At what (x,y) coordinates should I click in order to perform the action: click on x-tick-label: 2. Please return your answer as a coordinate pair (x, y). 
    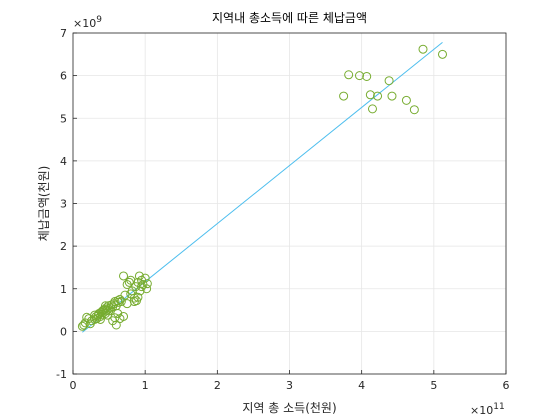
    Looking at the image, I should click on (217, 385).